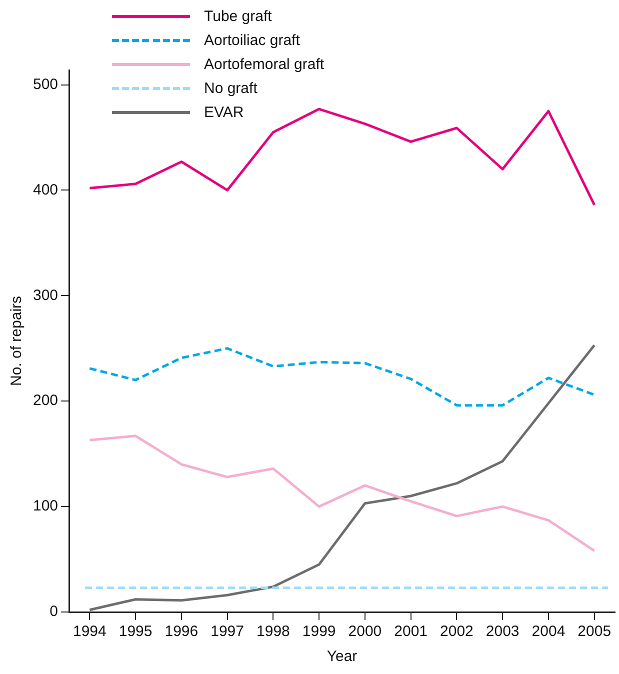  I want to click on legend-label: EVAR, so click(224, 112).